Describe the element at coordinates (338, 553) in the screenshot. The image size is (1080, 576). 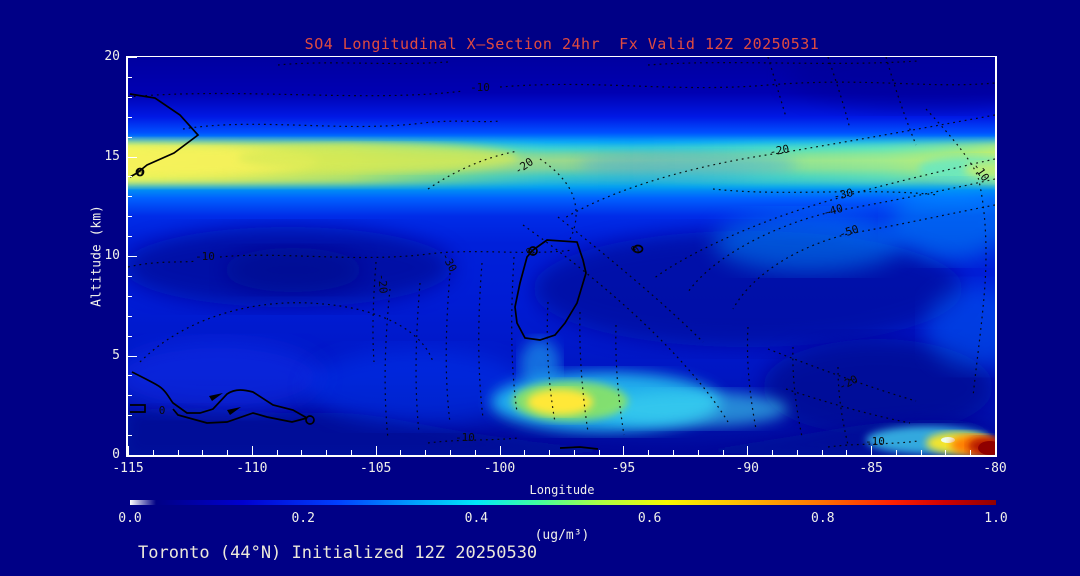
I see `run-caption: Toronto (44°N) Initialized 12Z 20250530` at that location.